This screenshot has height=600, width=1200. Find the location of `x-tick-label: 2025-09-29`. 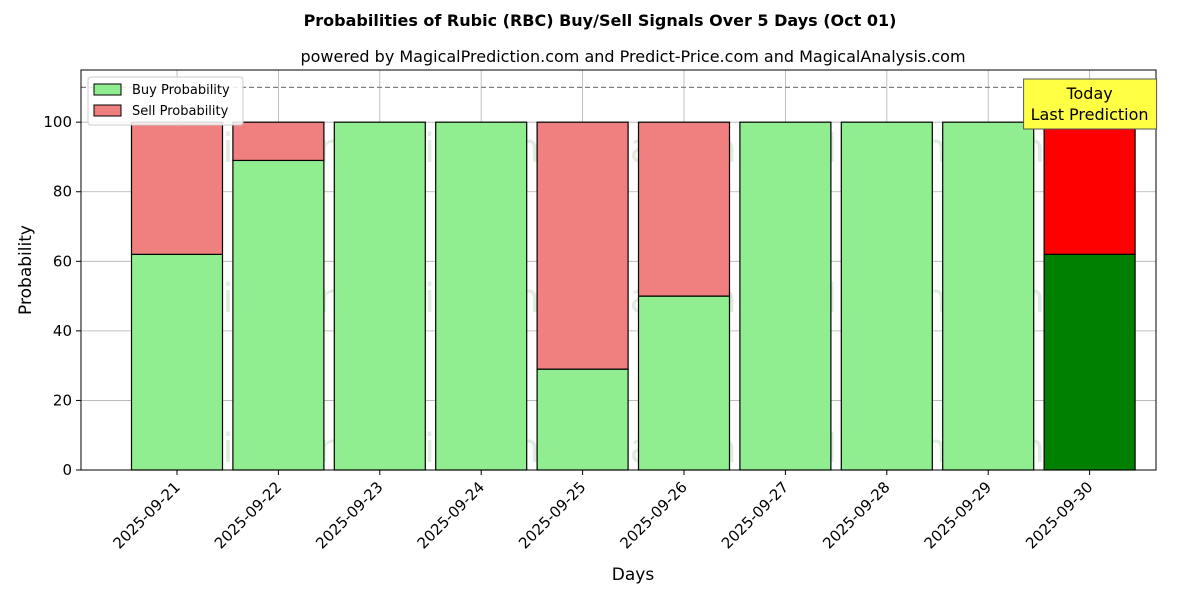

x-tick-label: 2025-09-29 is located at coordinates (958, 515).